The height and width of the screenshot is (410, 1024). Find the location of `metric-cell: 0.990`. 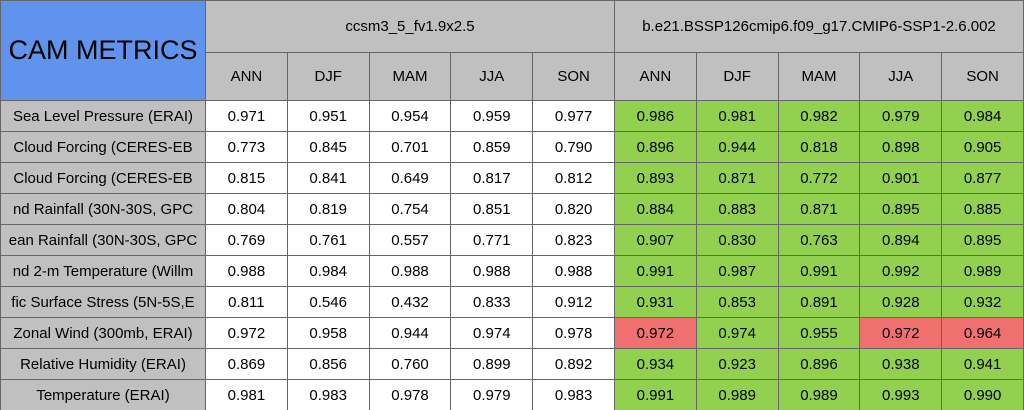

metric-cell: 0.990 is located at coordinates (982, 394).